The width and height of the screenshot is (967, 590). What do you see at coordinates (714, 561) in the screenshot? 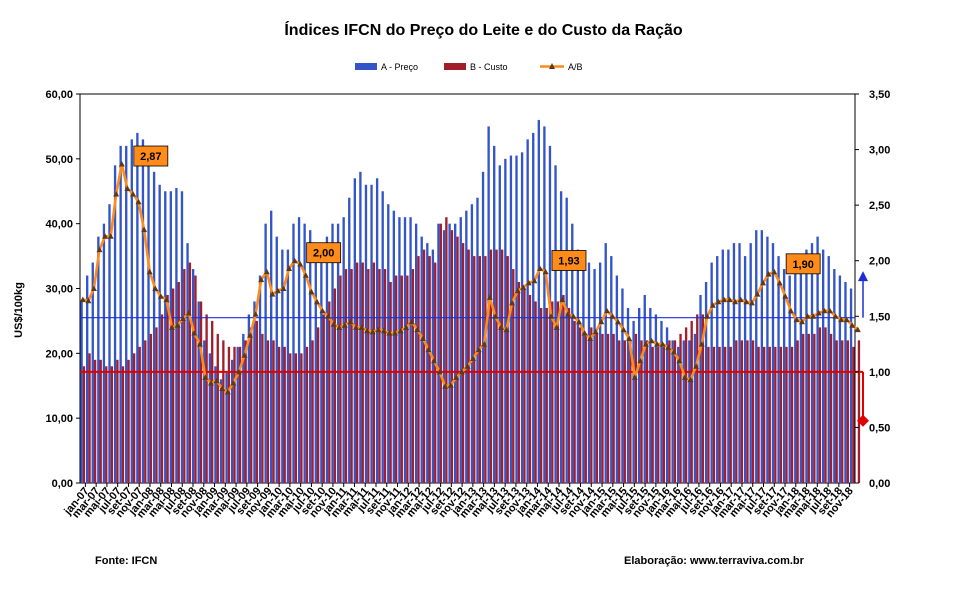
I see `credit-label: Elaboração: www.terraviva.com.br` at bounding box center [714, 561].